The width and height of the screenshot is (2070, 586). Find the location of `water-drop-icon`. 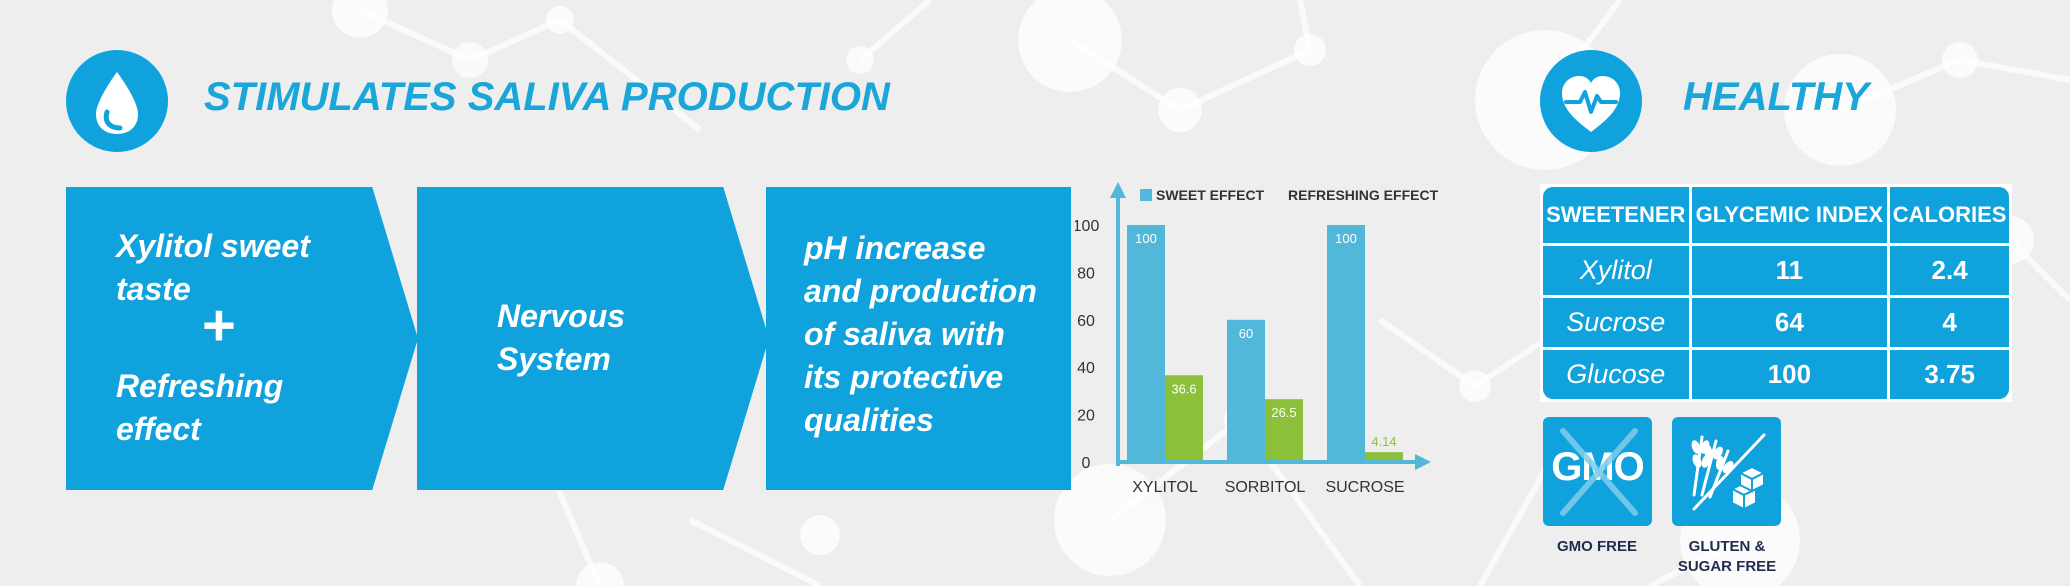

water-drop-icon is located at coordinates (117, 103).